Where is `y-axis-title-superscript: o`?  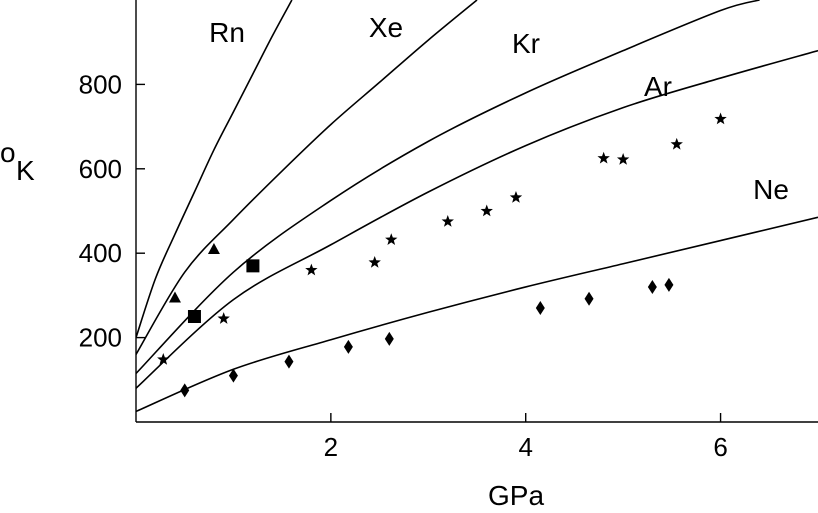
y-axis-title-superscript: o is located at coordinates (8, 152).